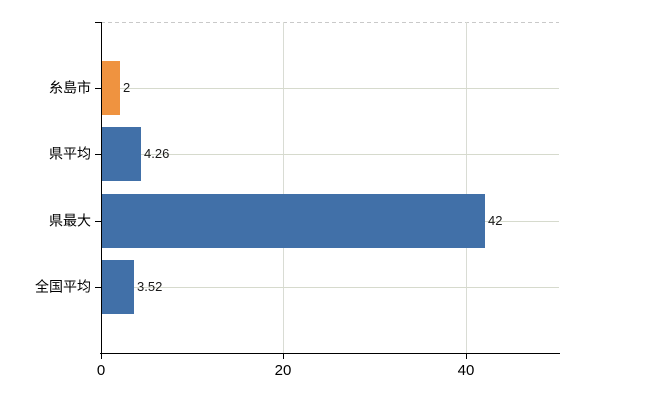 This screenshot has width=650, height=400. I want to click on value-label: 3.52, so click(150, 287).